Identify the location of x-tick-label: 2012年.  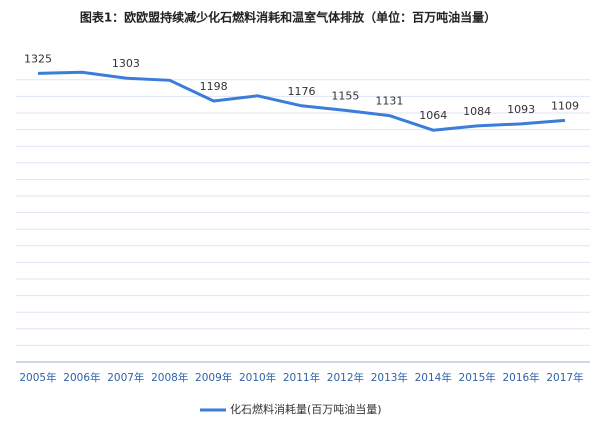
(345, 377).